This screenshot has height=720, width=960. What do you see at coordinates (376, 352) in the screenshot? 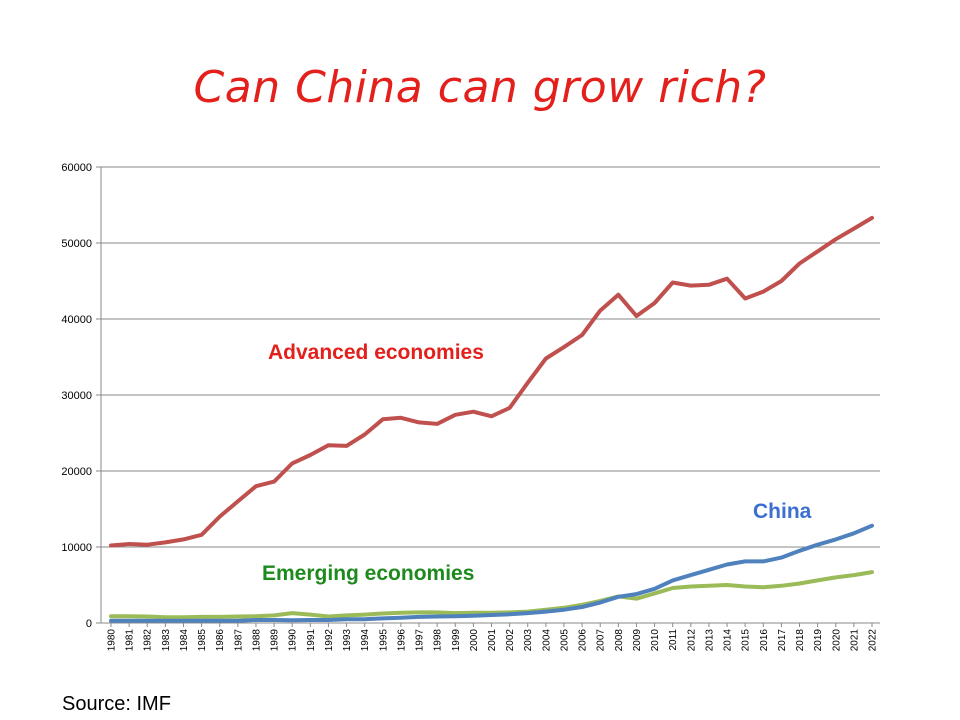
I see `series-label-advanced-economies: Advanced economies` at bounding box center [376, 352].